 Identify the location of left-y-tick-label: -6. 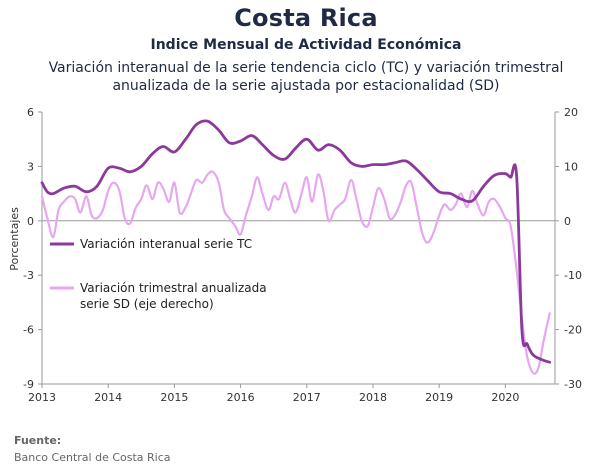
(28, 330).